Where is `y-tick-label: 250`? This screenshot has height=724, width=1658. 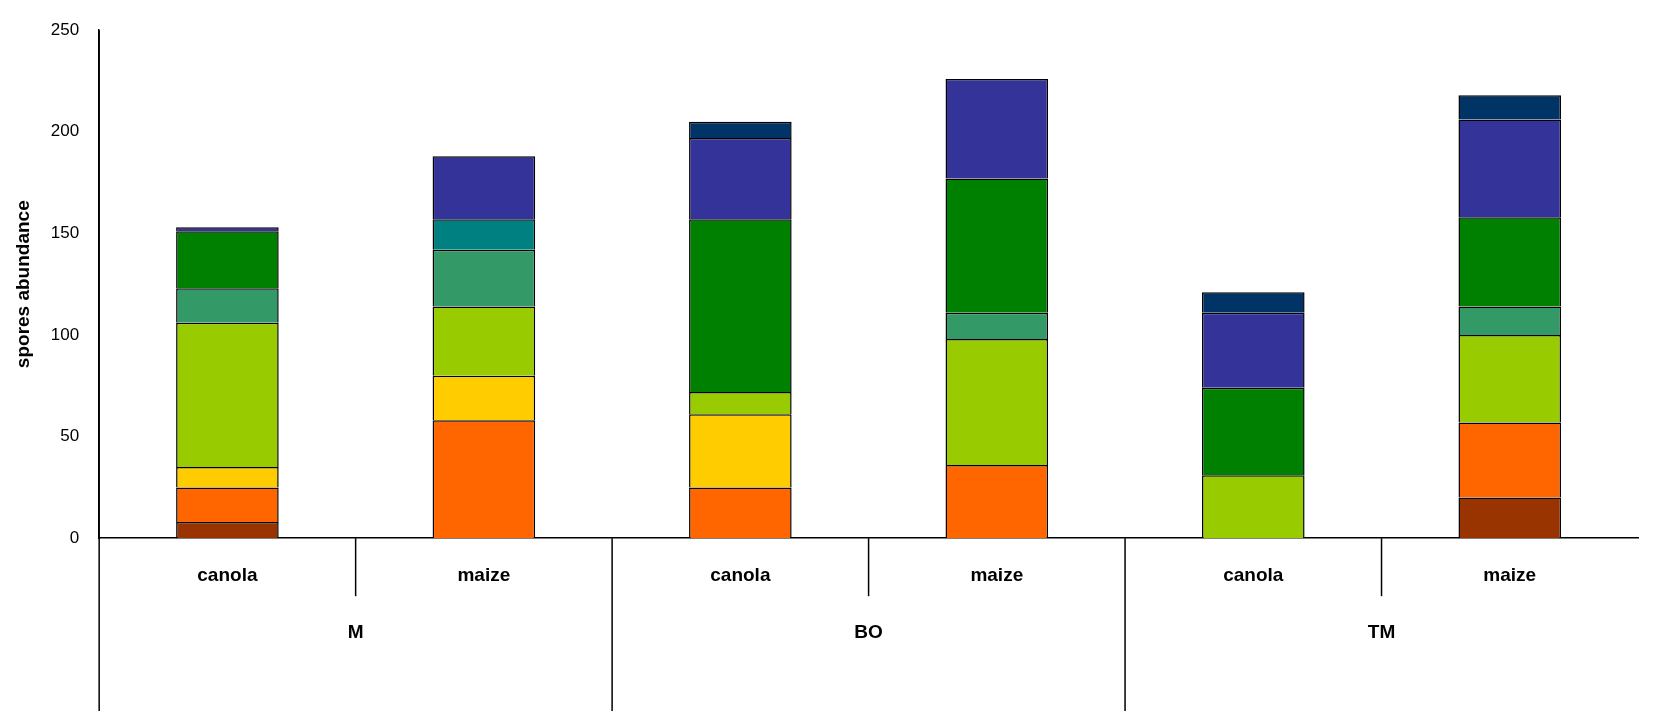
y-tick-label: 250 is located at coordinates (65, 29).